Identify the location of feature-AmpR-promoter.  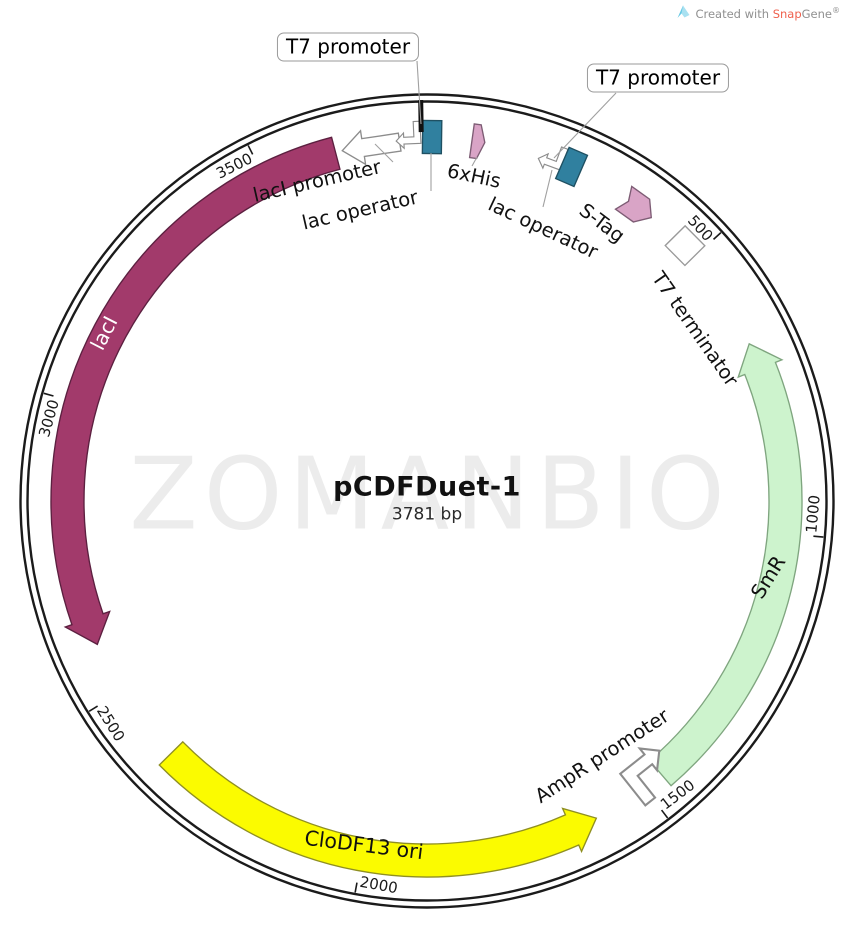
(639, 777).